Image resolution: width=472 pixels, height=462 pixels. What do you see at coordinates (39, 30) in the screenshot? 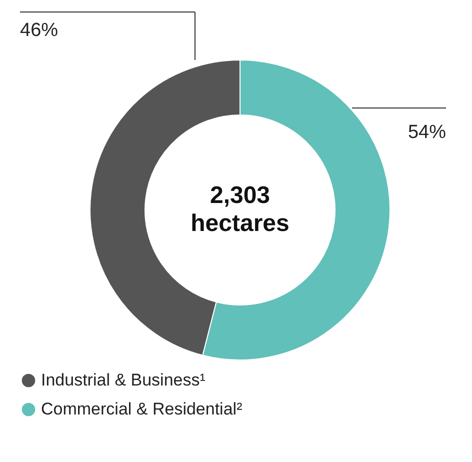
I see `data-label: 46%` at bounding box center [39, 30].